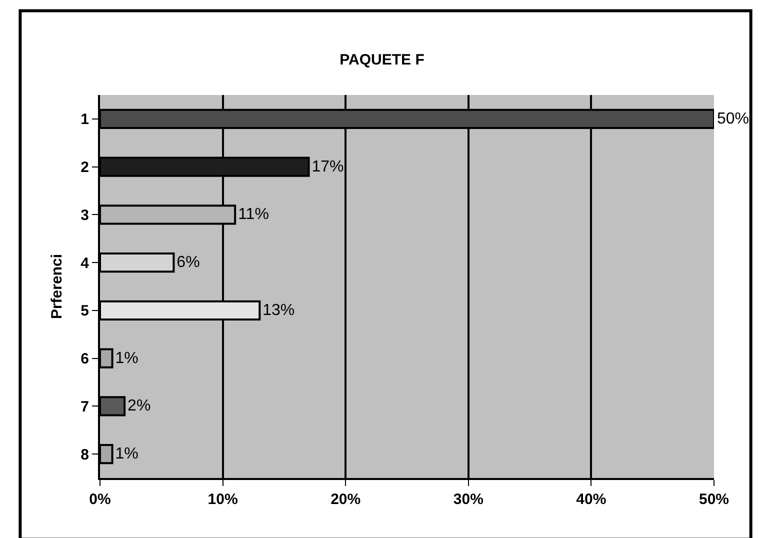 The width and height of the screenshot is (764, 538). I want to click on x-tick-label: 30%, so click(468, 499).